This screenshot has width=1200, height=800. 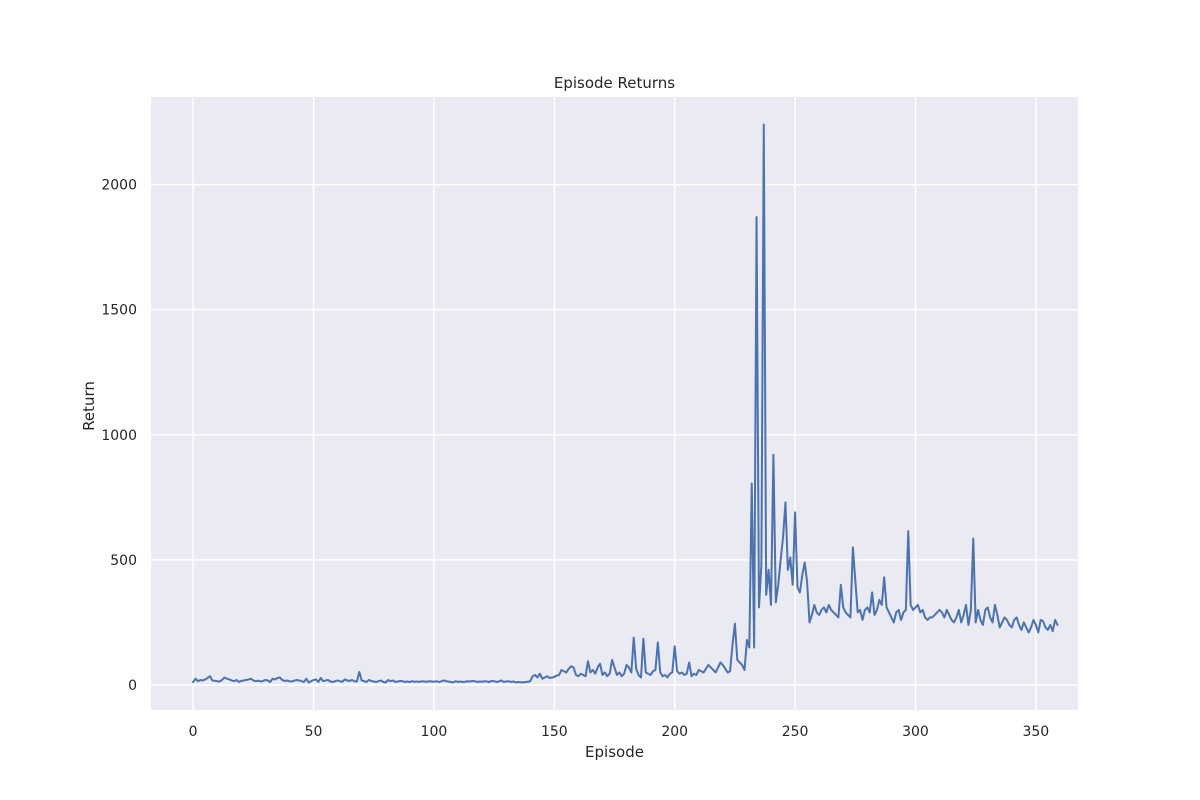 I want to click on y-tick-label: 0, so click(x=132, y=686).